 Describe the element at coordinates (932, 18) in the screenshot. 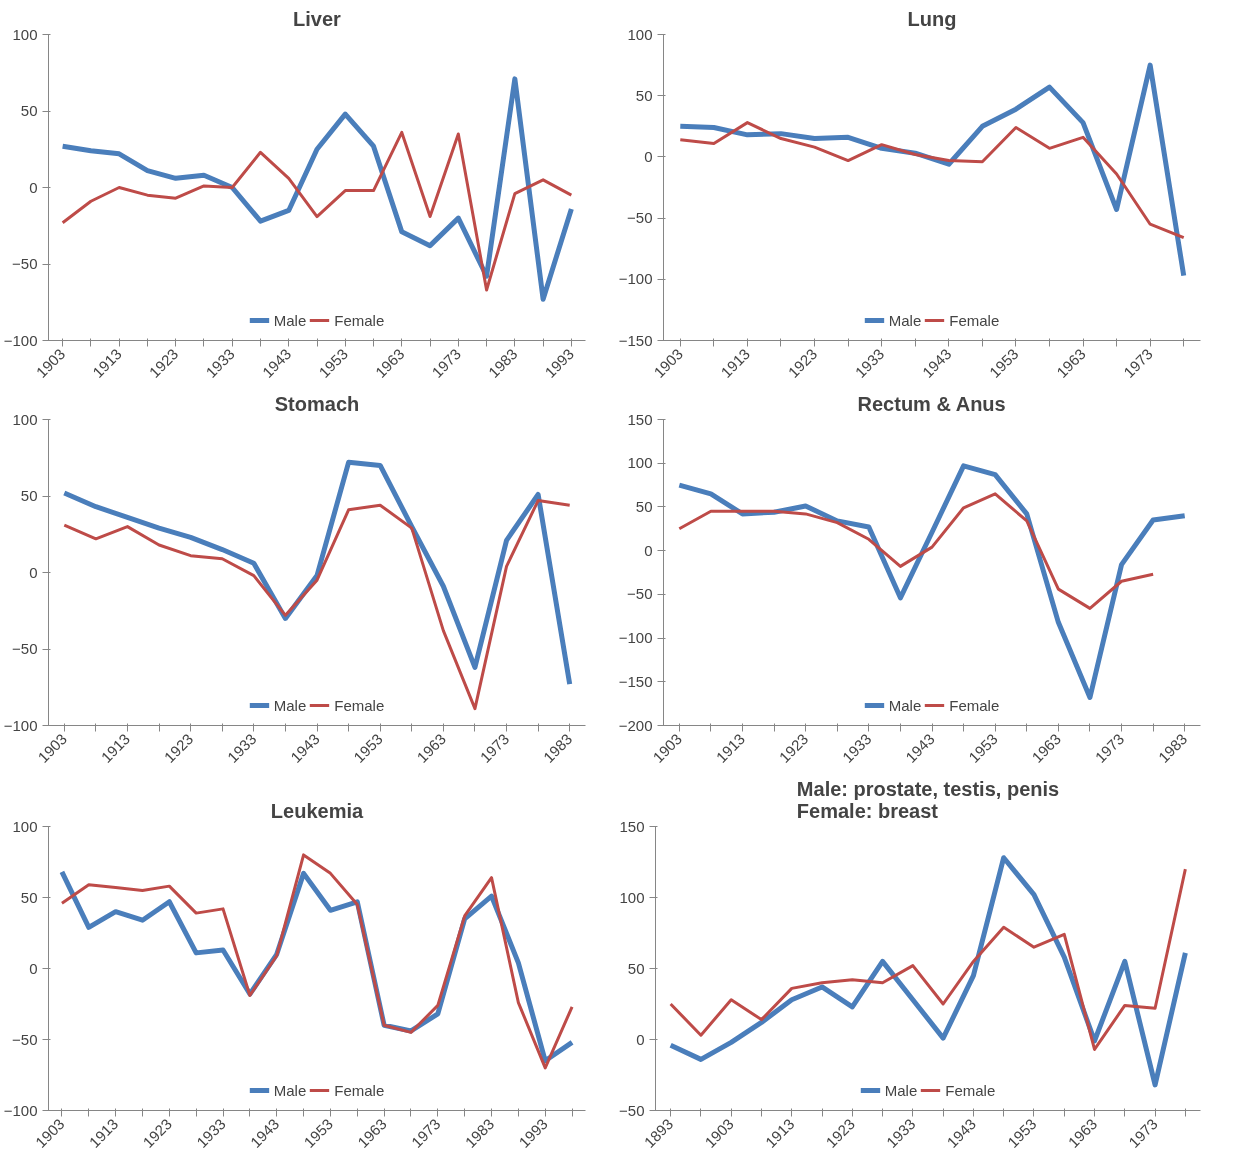

I see `chart-title: Lung` at that location.